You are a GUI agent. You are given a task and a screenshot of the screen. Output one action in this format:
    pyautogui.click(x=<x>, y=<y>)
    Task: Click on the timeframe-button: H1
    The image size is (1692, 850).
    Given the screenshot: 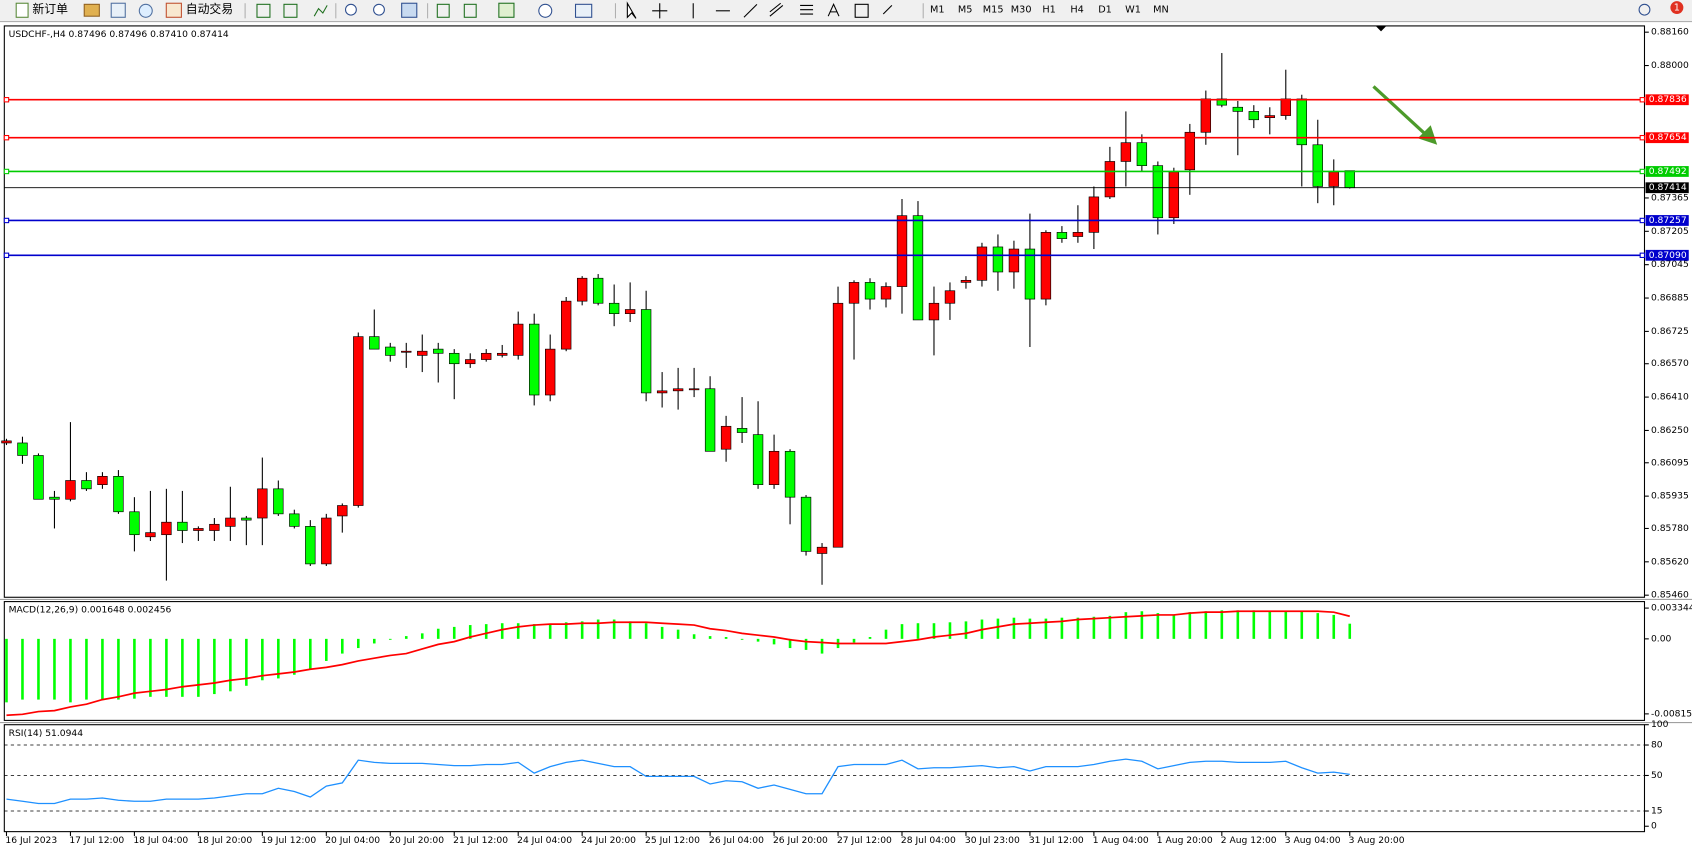 What is the action you would take?
    pyautogui.click(x=1048, y=10)
    